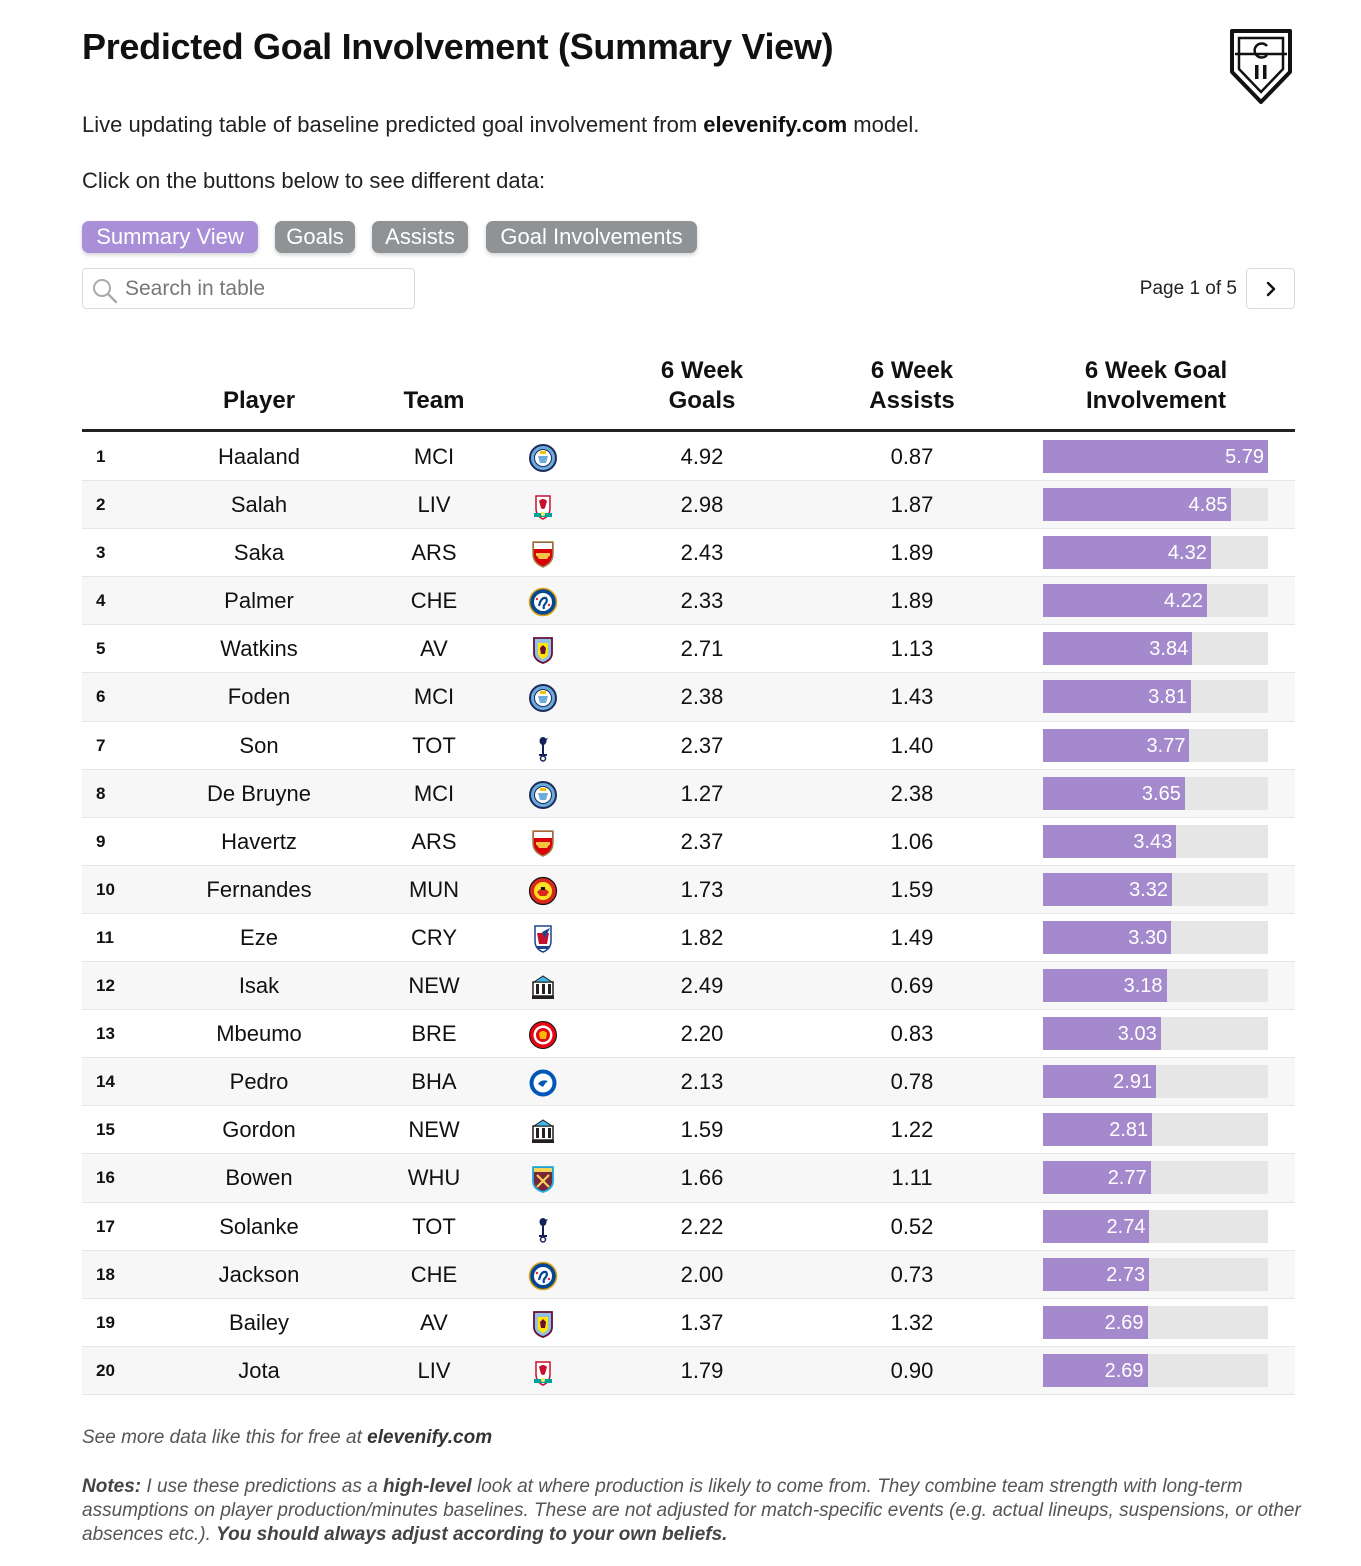  I want to click on rank-cell: 5, so click(101, 649).